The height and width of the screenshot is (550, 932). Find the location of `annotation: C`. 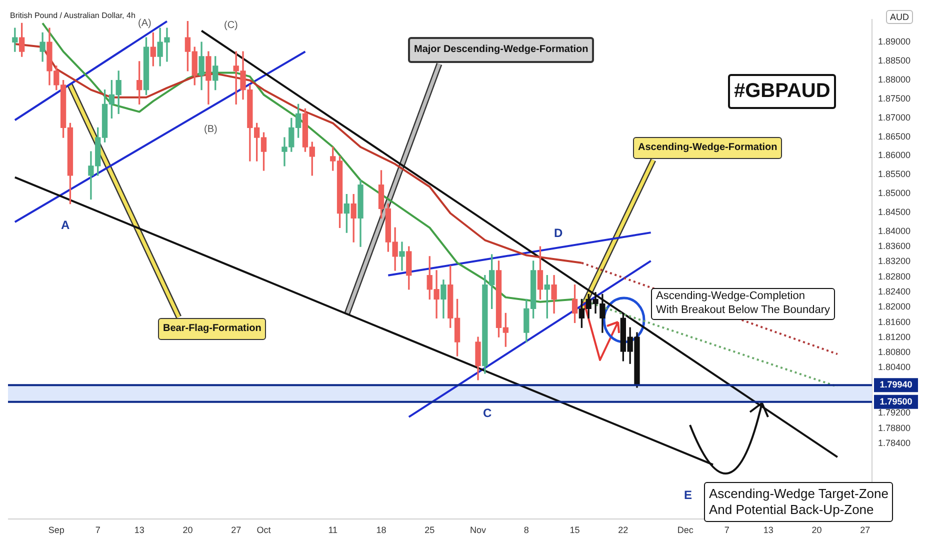

annotation: C is located at coordinates (487, 413).